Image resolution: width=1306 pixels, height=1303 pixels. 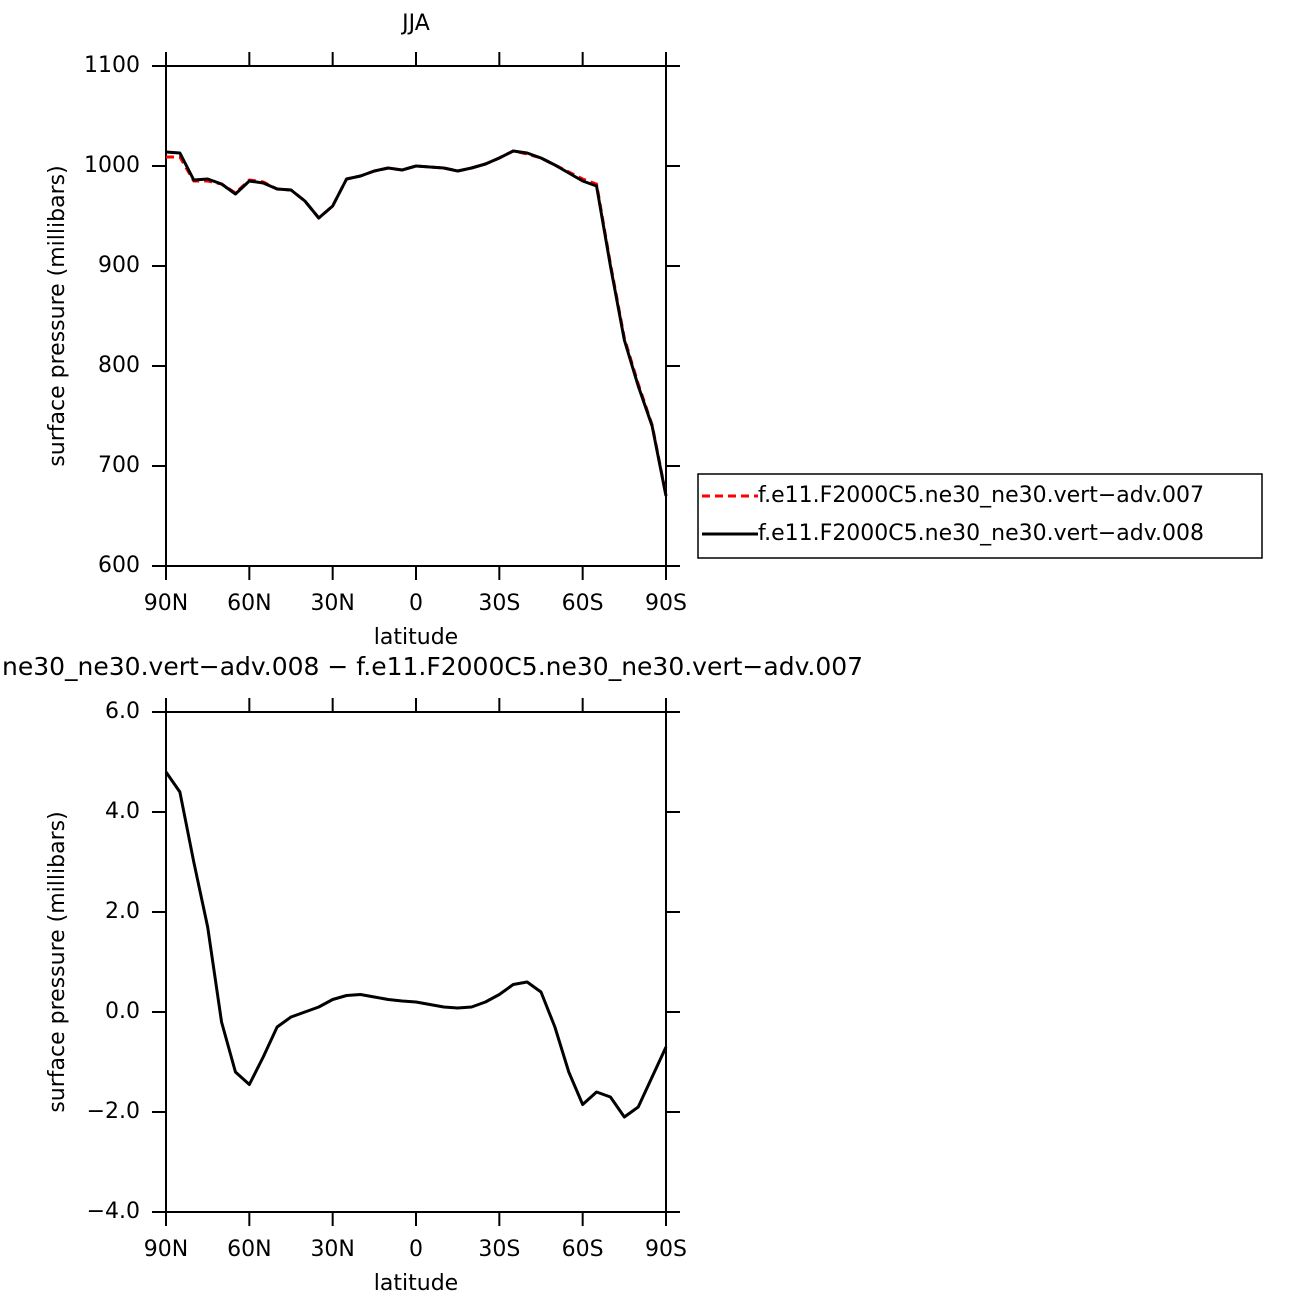 I want to click on y-tick-label: 900, so click(x=119, y=265).